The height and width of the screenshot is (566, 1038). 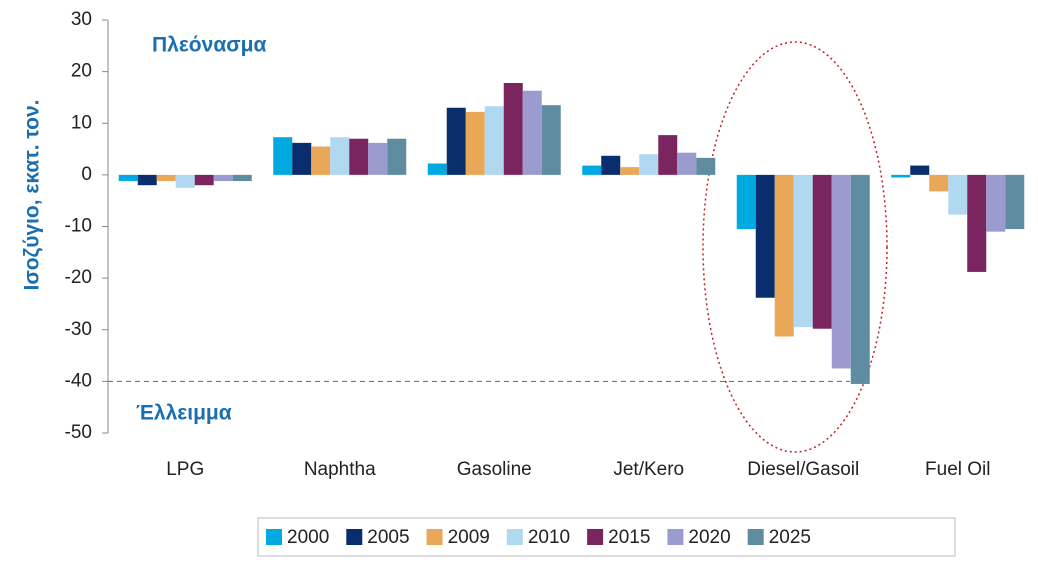 What do you see at coordinates (185, 469) in the screenshot?
I see `x-tick-label: LPG` at bounding box center [185, 469].